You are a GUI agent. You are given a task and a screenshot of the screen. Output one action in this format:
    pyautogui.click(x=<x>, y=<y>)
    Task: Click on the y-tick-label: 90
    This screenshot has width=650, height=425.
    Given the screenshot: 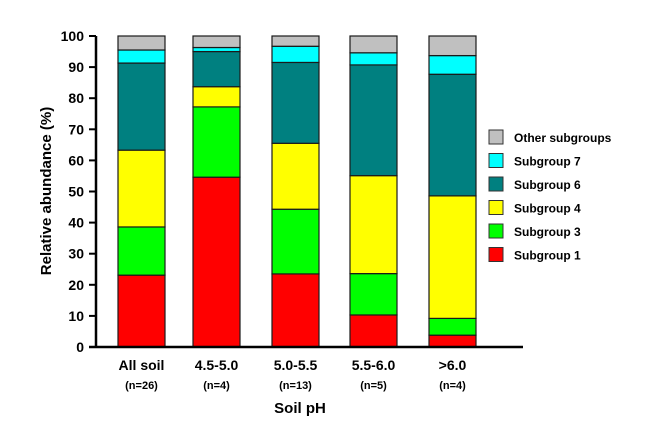 What is the action you would take?
    pyautogui.click(x=76, y=67)
    